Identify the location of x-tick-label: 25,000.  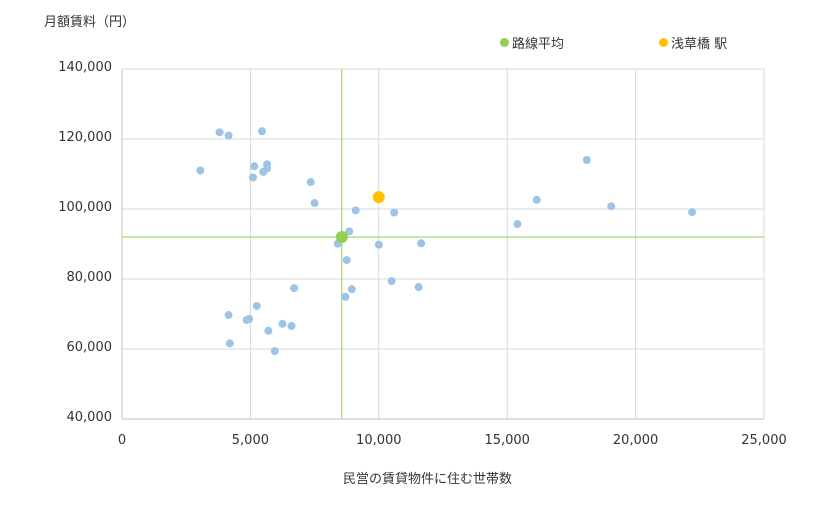
(764, 440).